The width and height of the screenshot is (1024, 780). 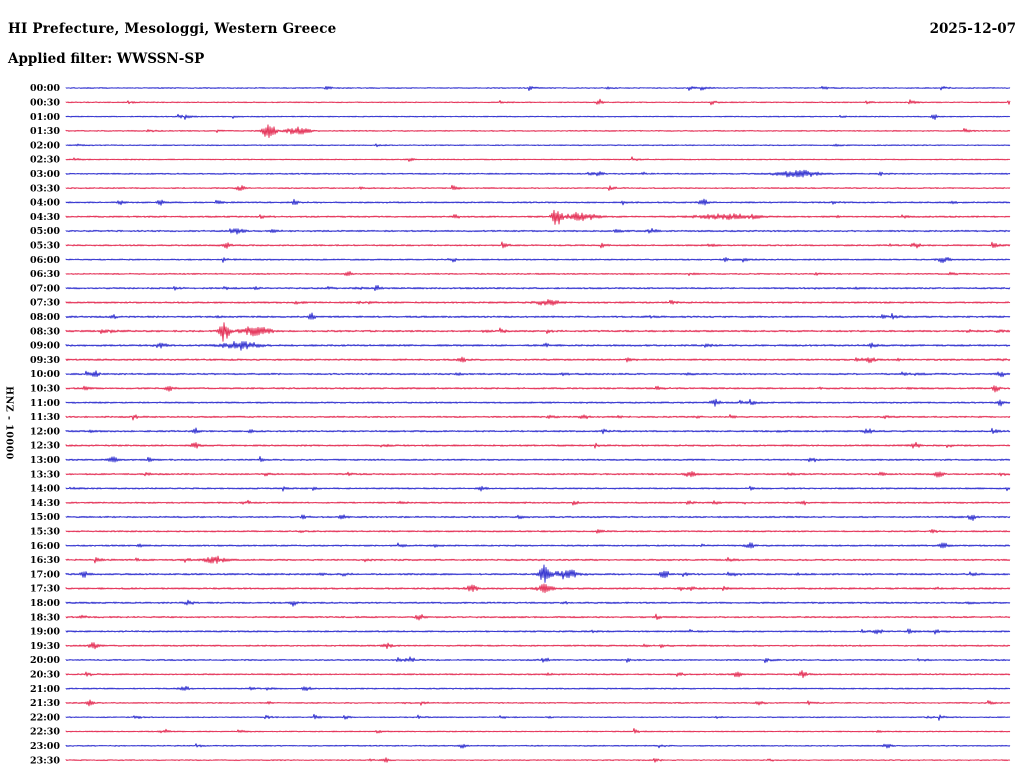 I want to click on seismogram-trace-23:30, so click(x=538, y=760).